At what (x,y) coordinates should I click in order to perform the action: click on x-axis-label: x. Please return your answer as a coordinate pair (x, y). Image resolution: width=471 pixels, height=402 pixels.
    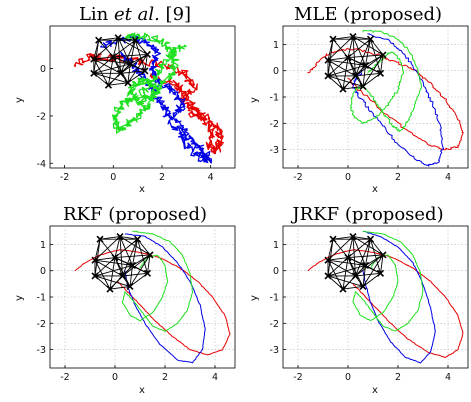
    Looking at the image, I should click on (142, 189).